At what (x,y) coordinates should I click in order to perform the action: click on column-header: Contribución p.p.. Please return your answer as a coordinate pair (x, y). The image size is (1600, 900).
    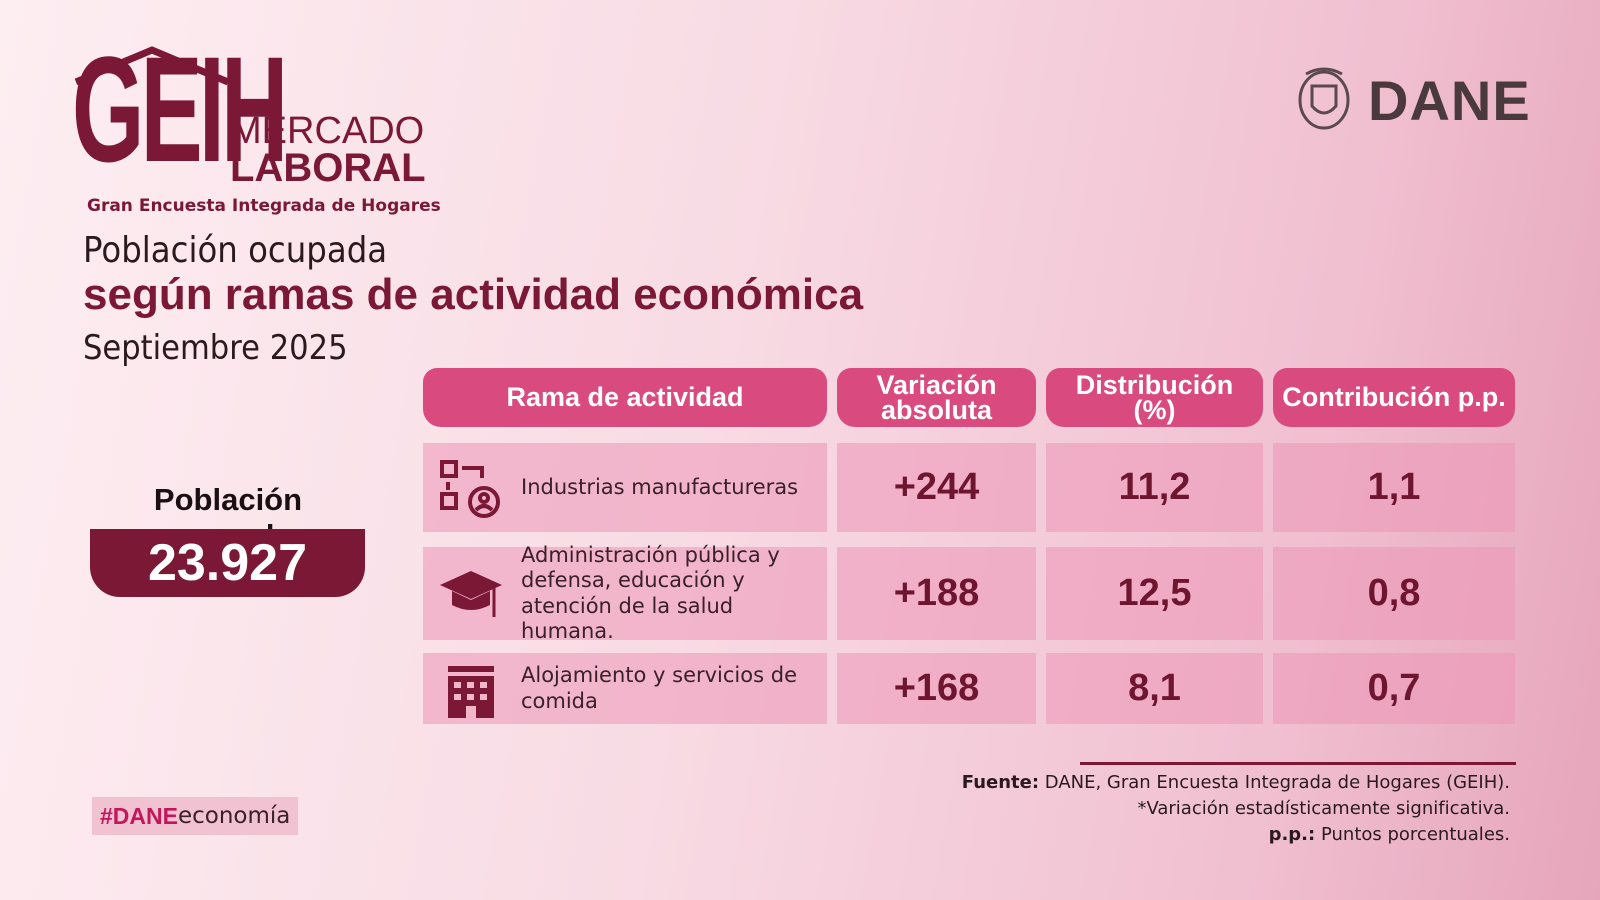
    Looking at the image, I should click on (1394, 397).